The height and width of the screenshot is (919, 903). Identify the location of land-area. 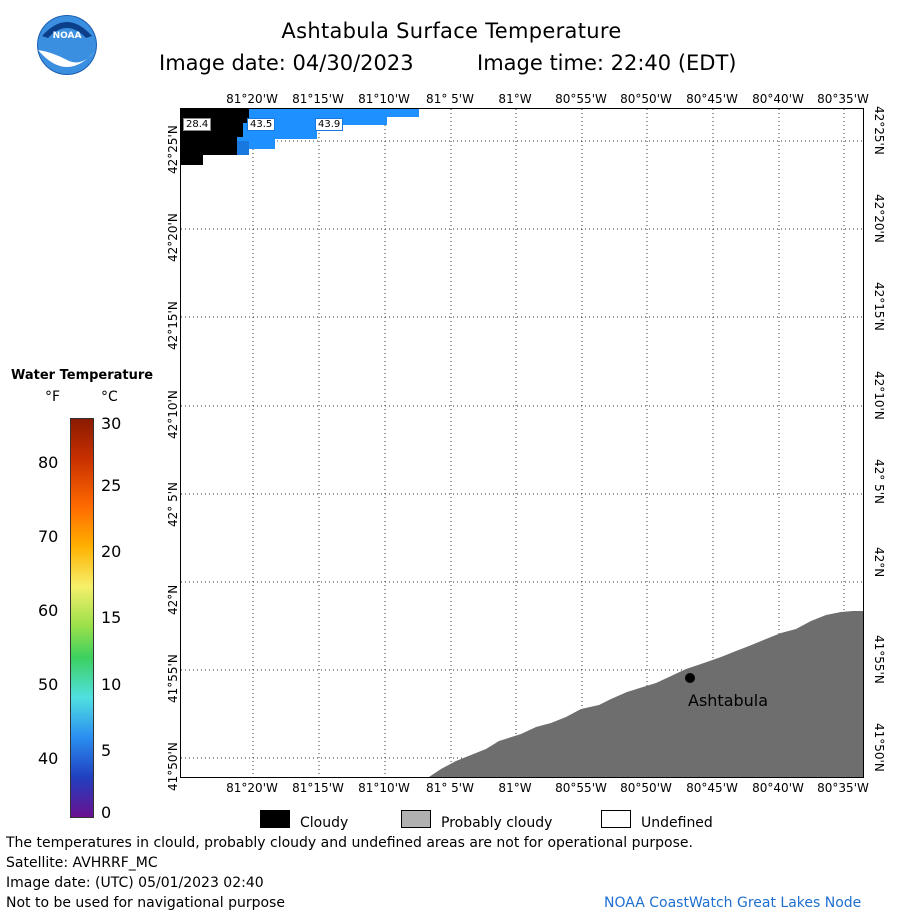
(646, 694).